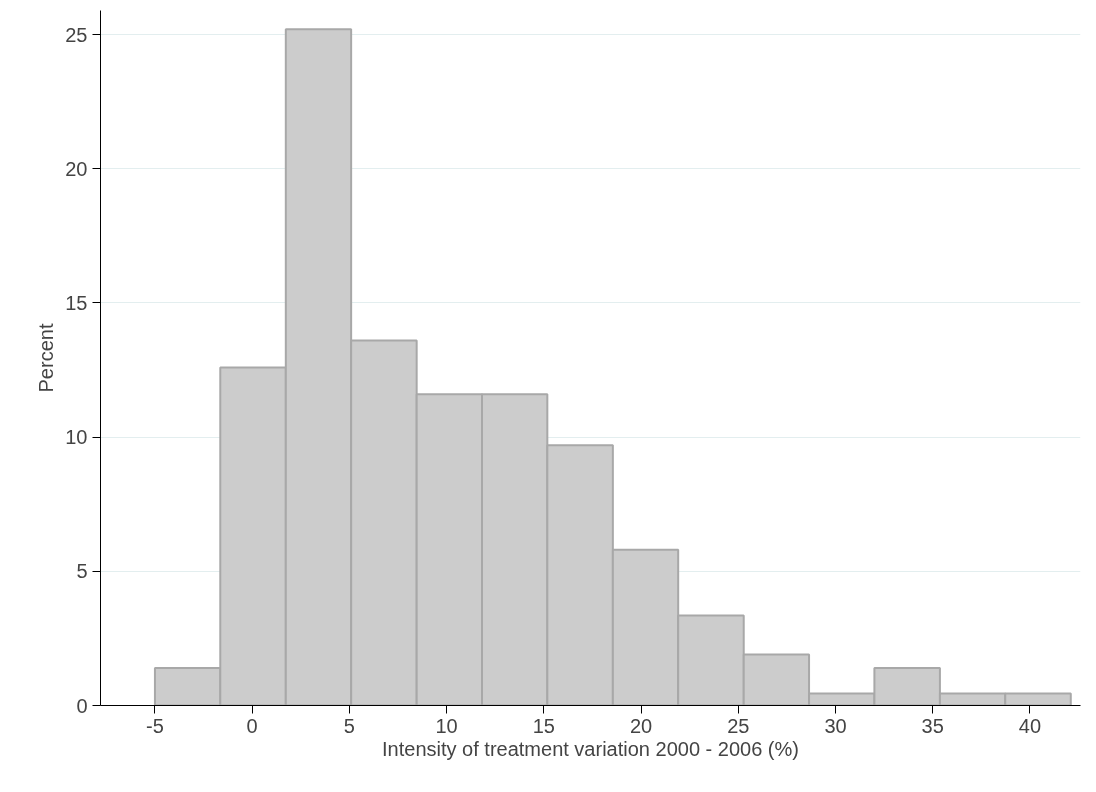  I want to click on x-tick-label: 15, so click(543, 725).